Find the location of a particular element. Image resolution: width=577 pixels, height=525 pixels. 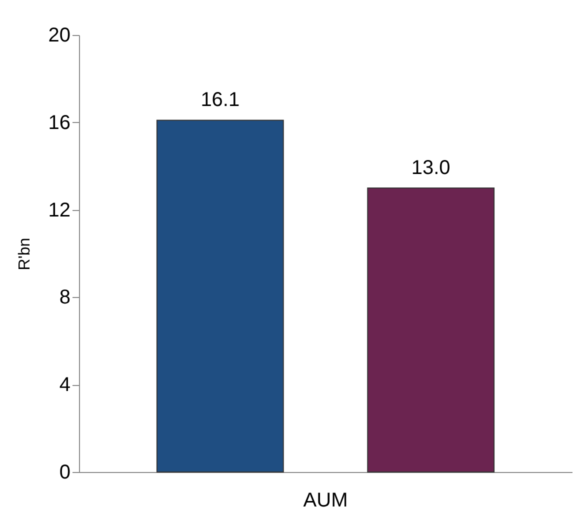

y-tick-label: 4 is located at coordinates (64, 385).